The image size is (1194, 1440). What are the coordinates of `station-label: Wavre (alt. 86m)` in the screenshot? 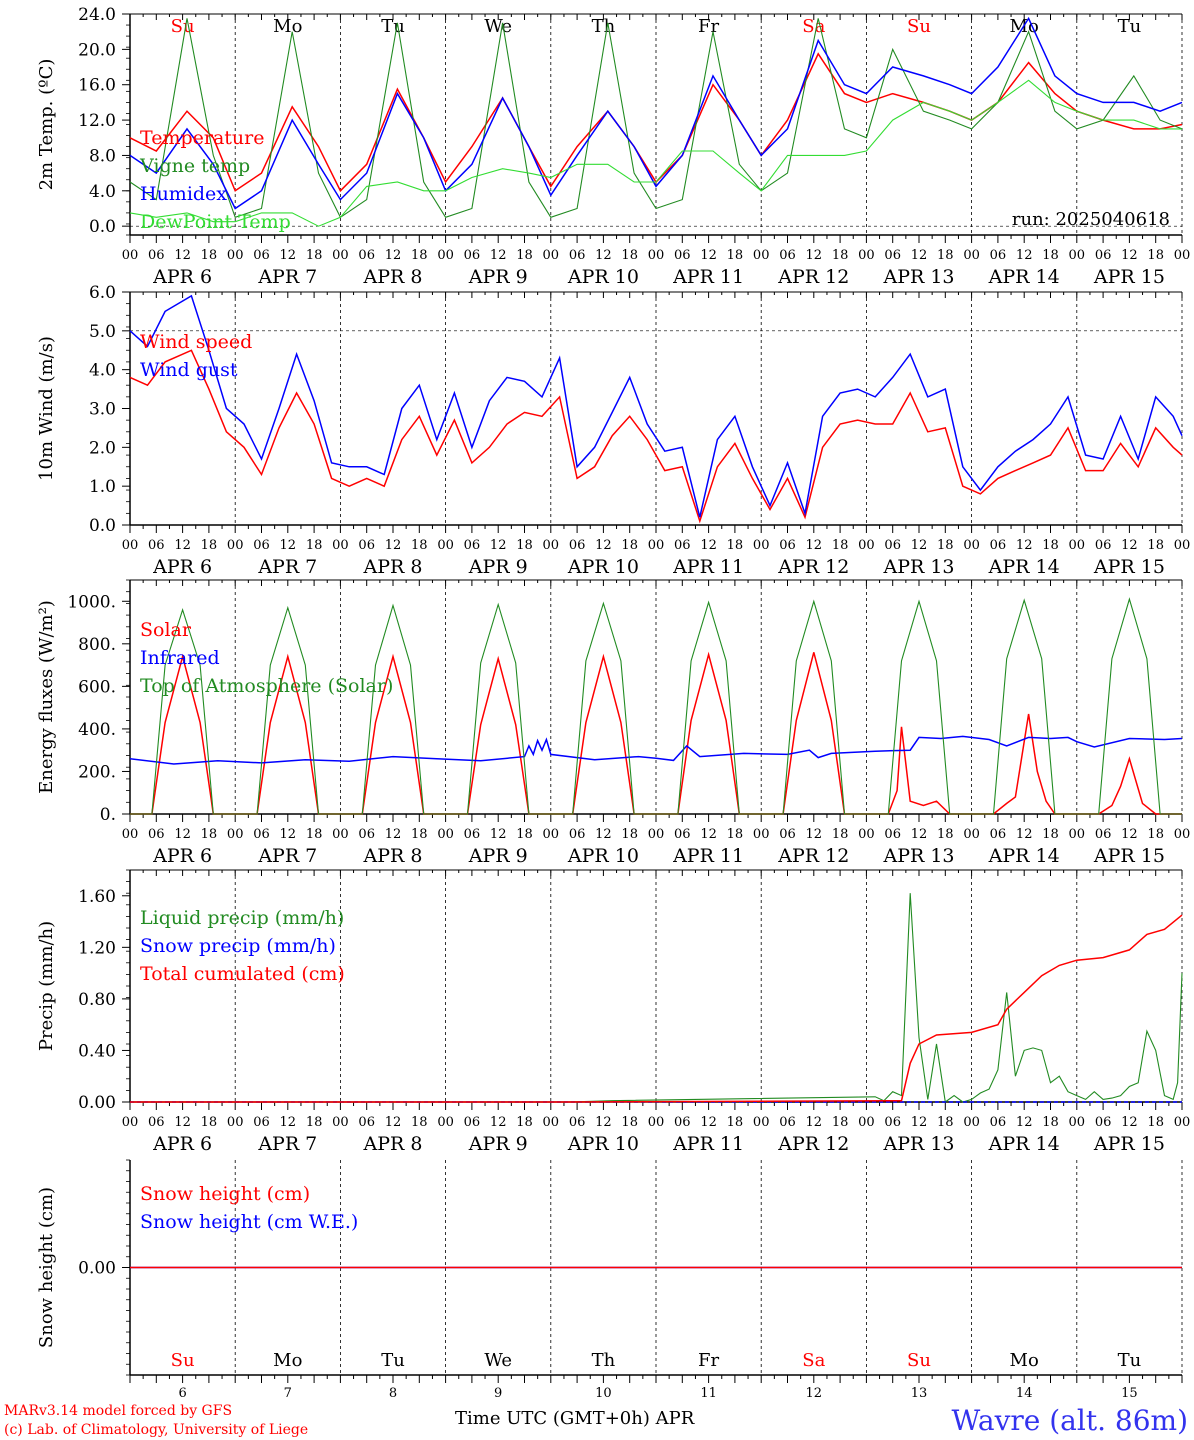 It's located at (1070, 1420).